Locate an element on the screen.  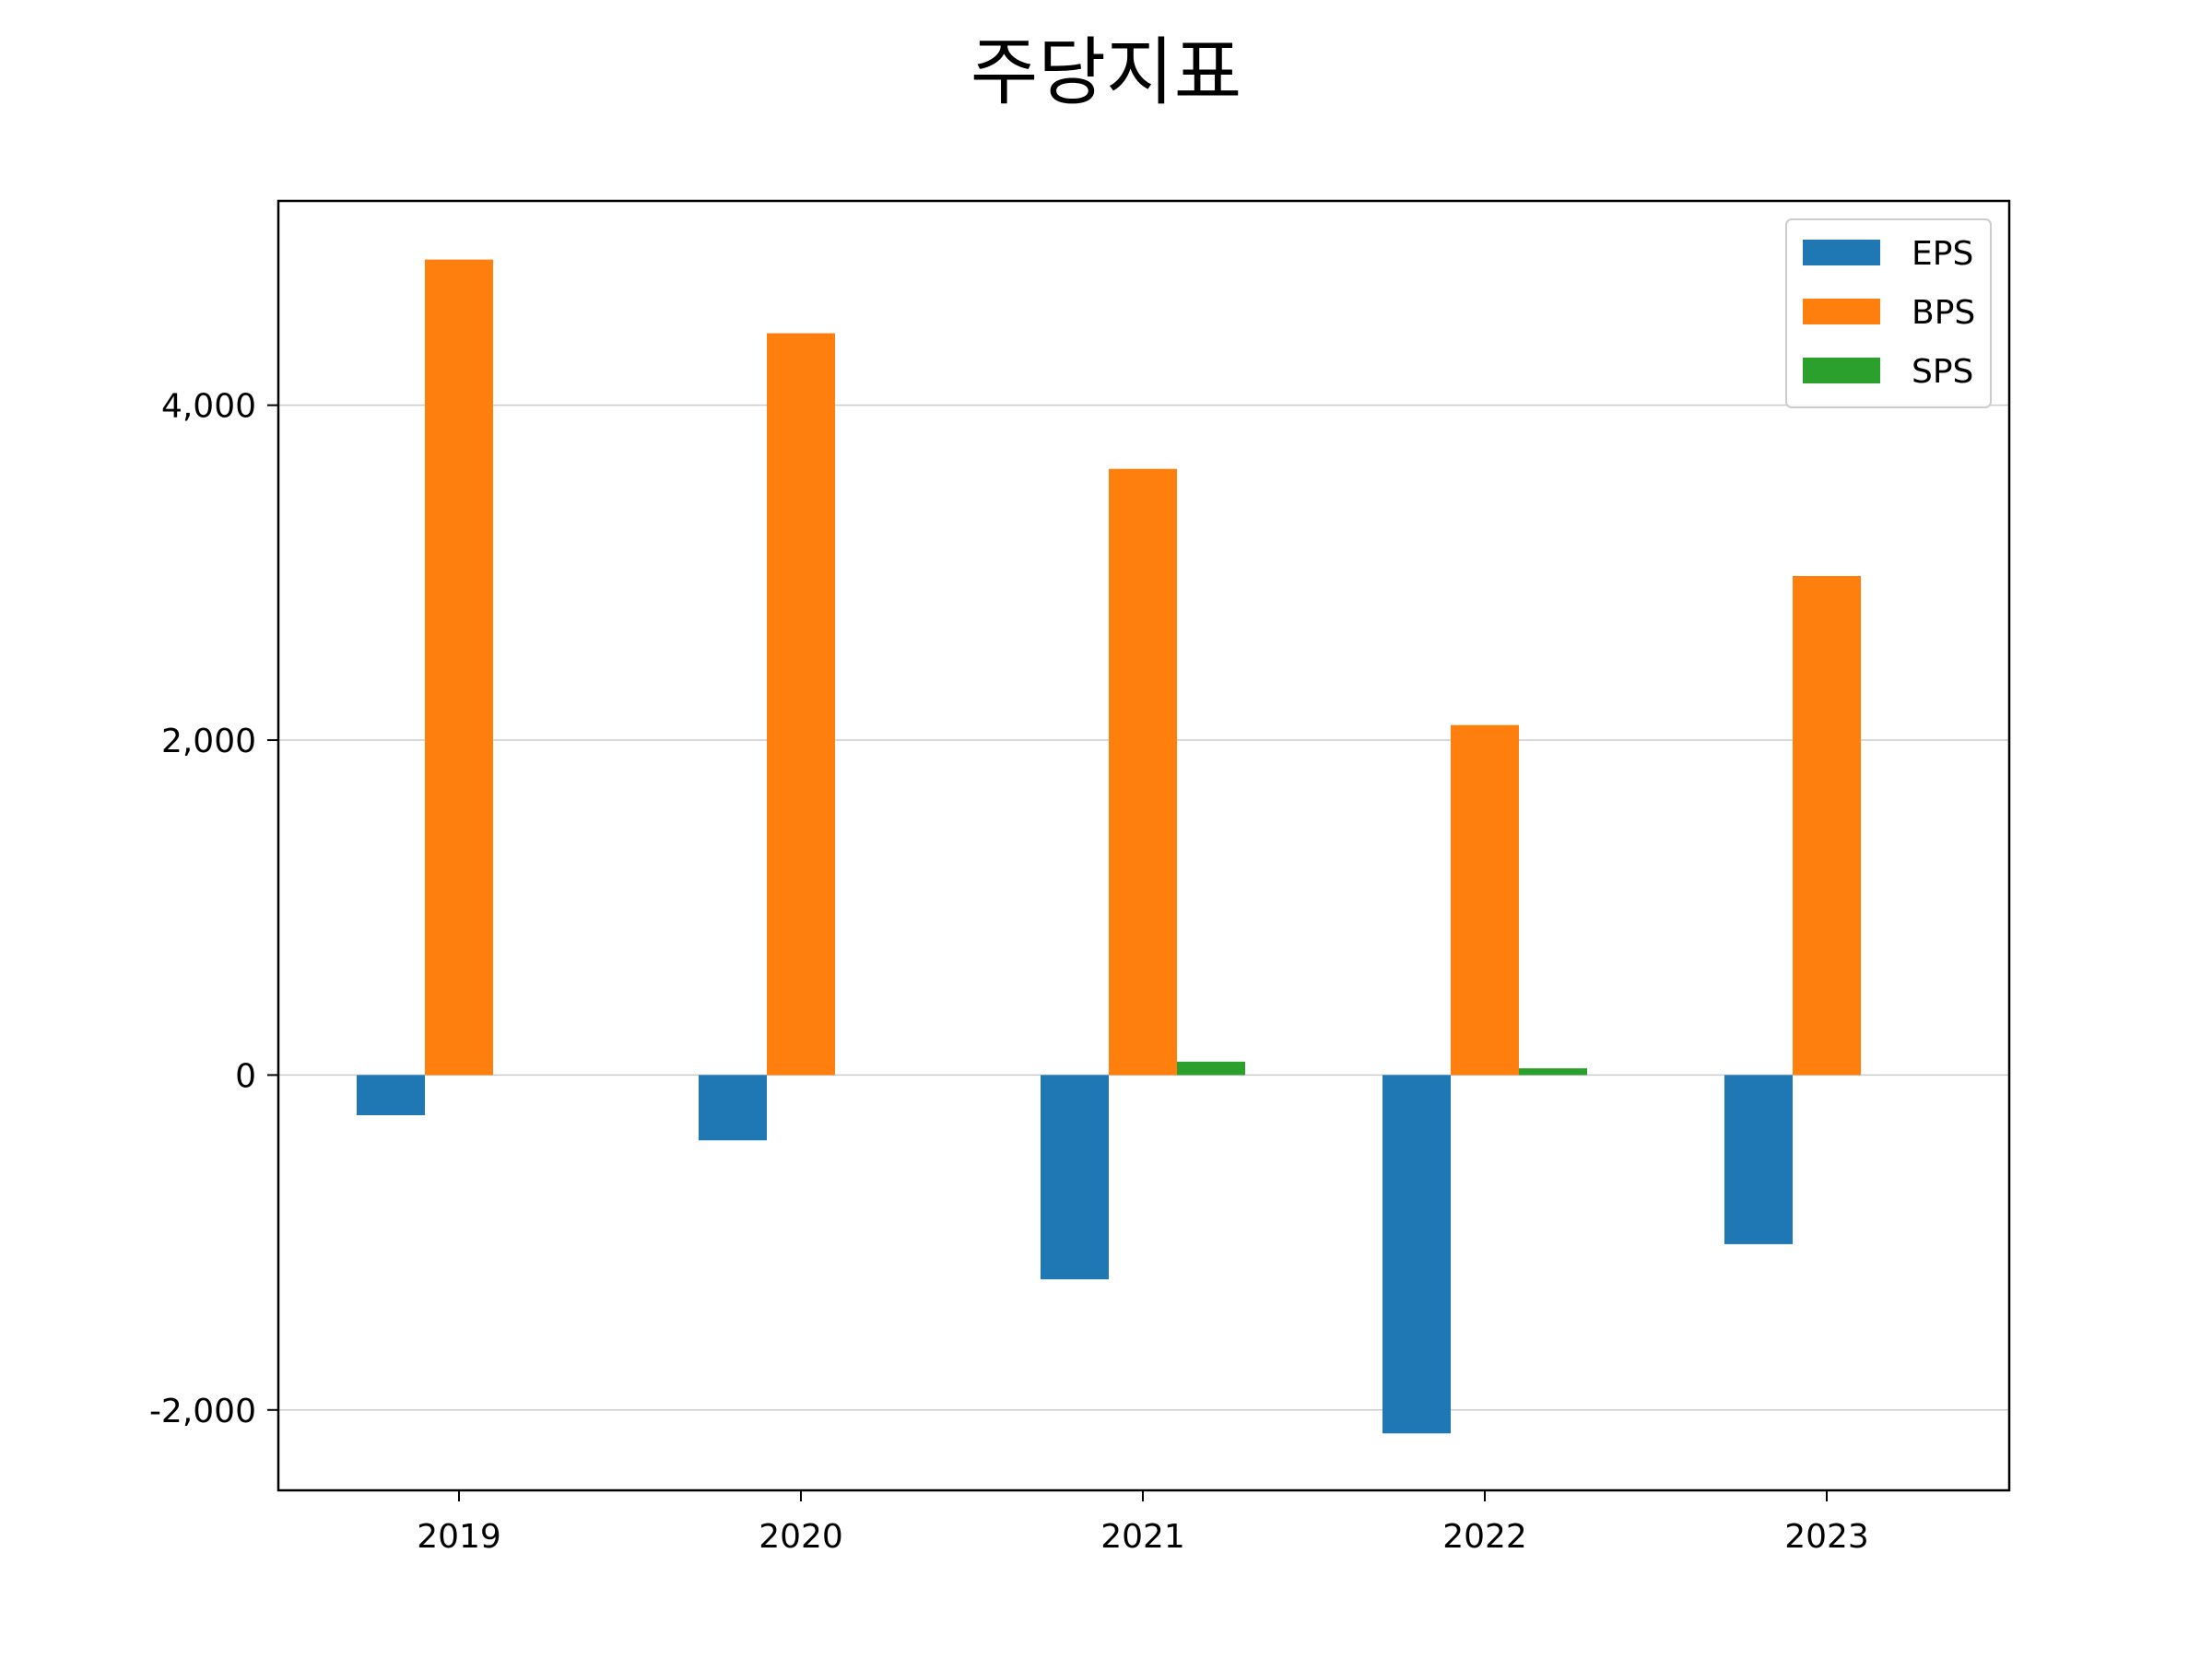
x-axis-ticks: 2019 2020 2021 2022 2023 is located at coordinates (1143, 1523).